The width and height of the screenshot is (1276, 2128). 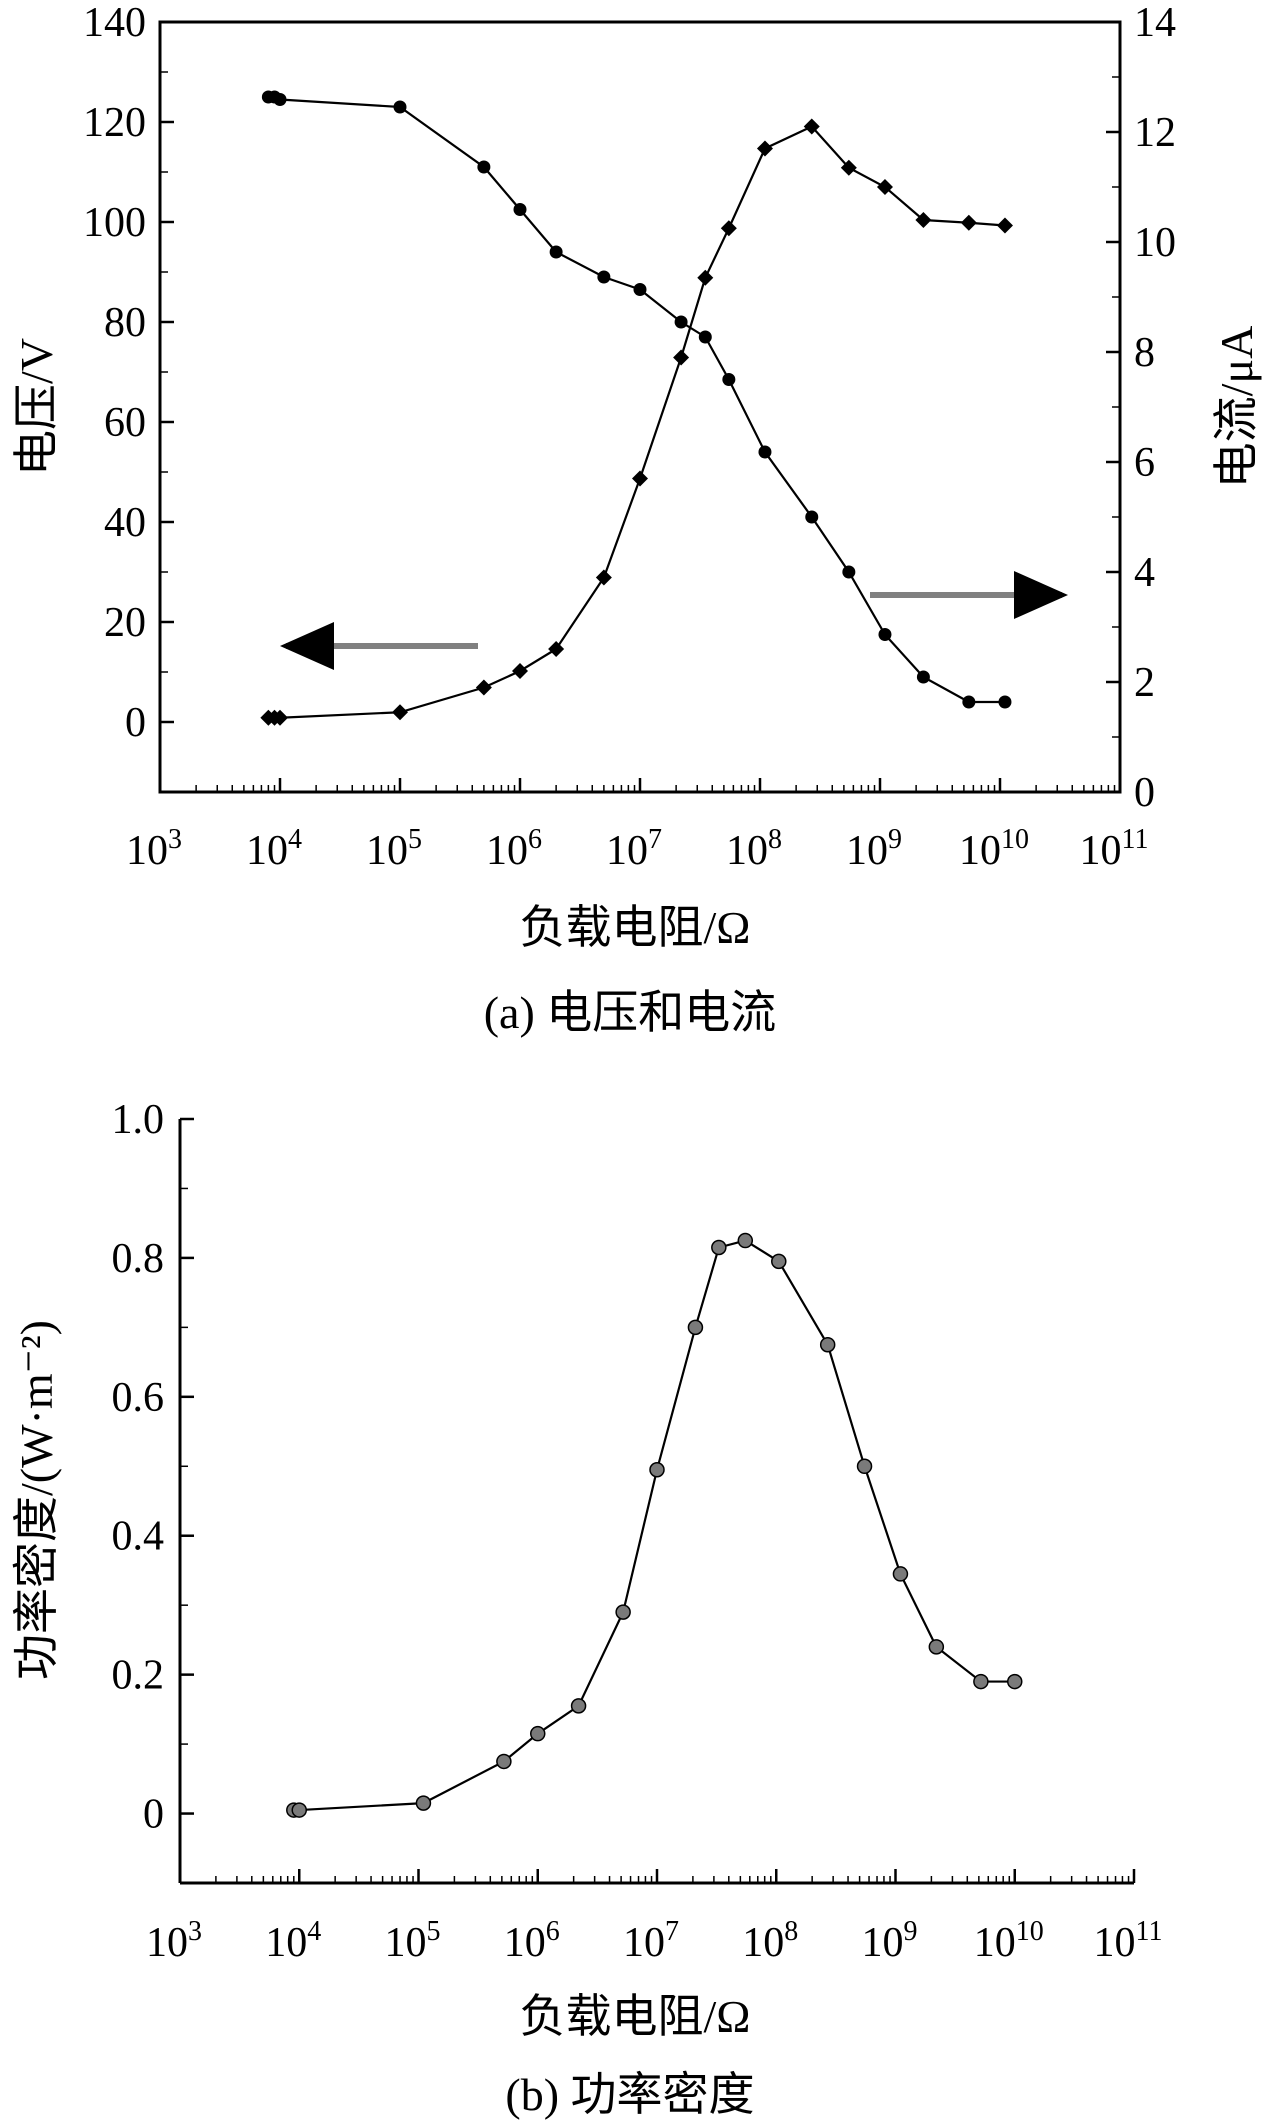 What do you see at coordinates (174, 1941) in the screenshot?
I see `x-tick-label-b: 10³` at bounding box center [174, 1941].